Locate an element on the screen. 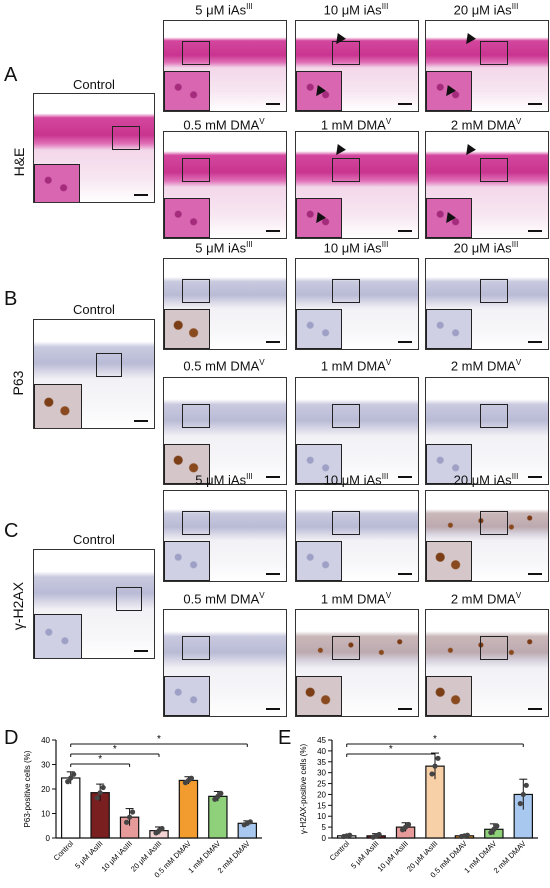  stain-label-gh2ax: γ-H2AX is located at coordinates (18, 606).